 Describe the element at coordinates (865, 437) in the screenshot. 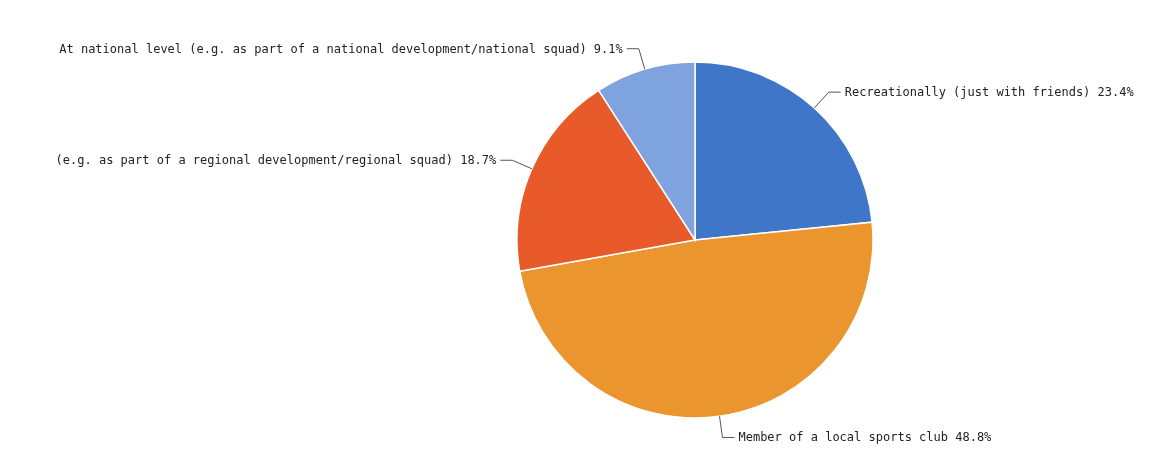

I see `slice-label: Member of a local sports club 48.8%` at that location.